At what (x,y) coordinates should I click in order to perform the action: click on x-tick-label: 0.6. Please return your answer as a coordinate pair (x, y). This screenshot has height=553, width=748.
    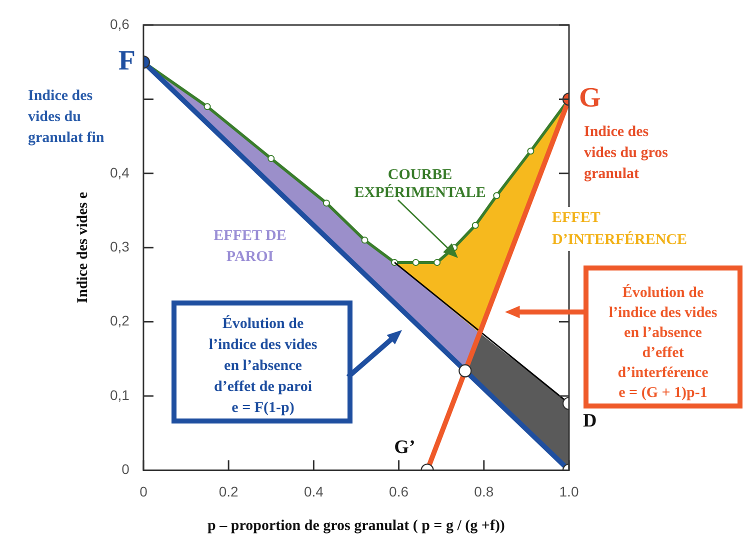
    Looking at the image, I should click on (399, 491).